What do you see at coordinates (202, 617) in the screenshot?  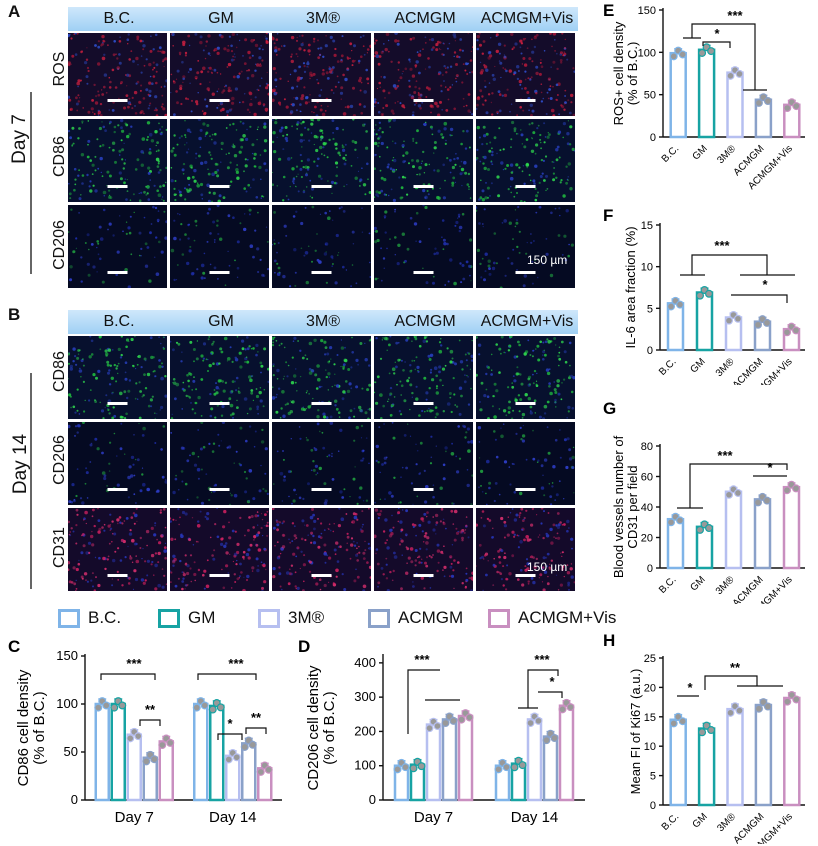 I see `legend-label: GM` at bounding box center [202, 617].